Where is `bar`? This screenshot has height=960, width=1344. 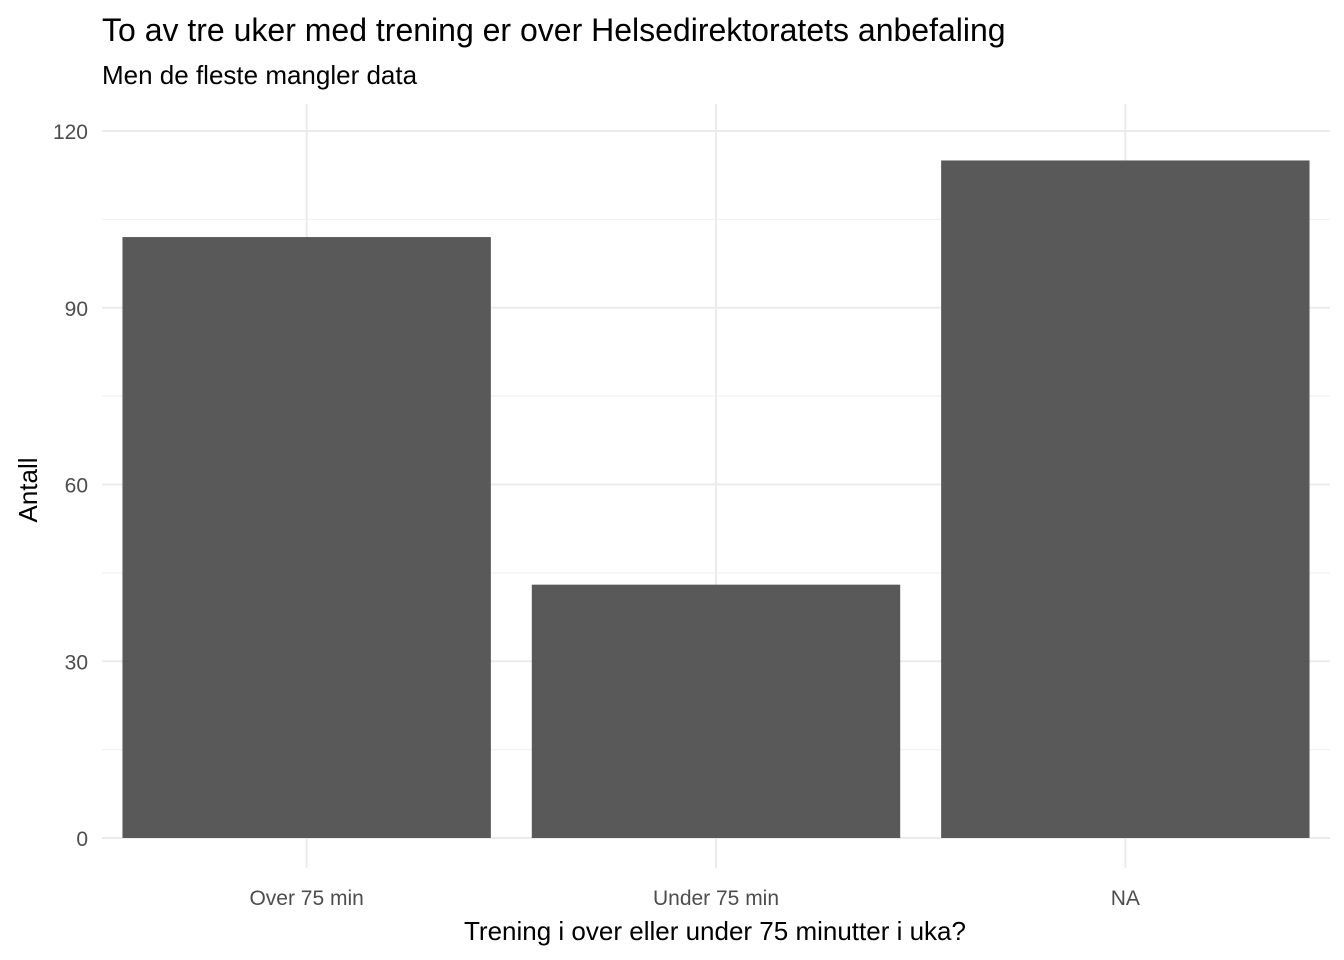 bar is located at coordinates (716, 711).